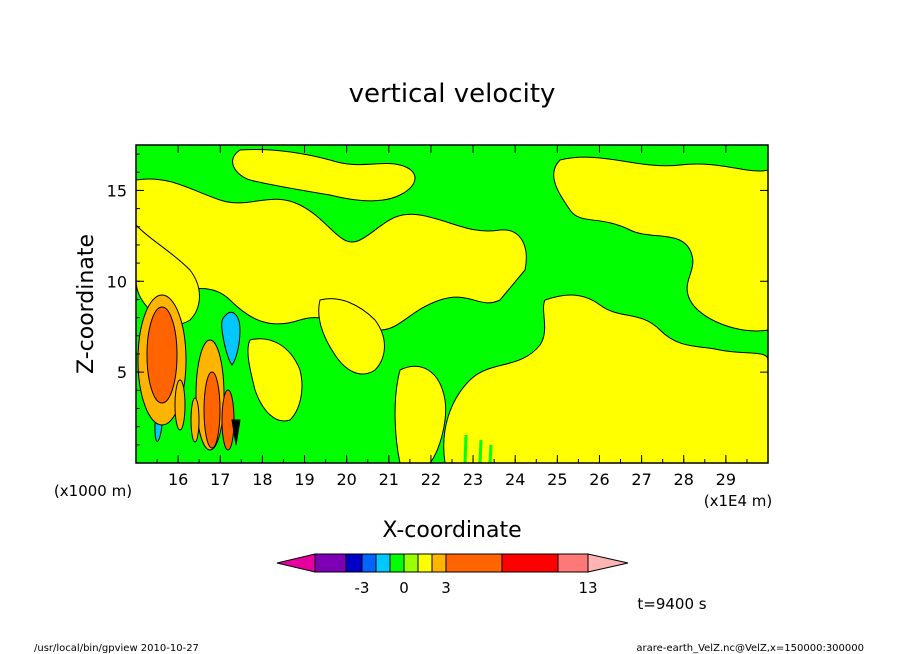 The height and width of the screenshot is (654, 904). I want to click on green-streaks, so click(398, 421).